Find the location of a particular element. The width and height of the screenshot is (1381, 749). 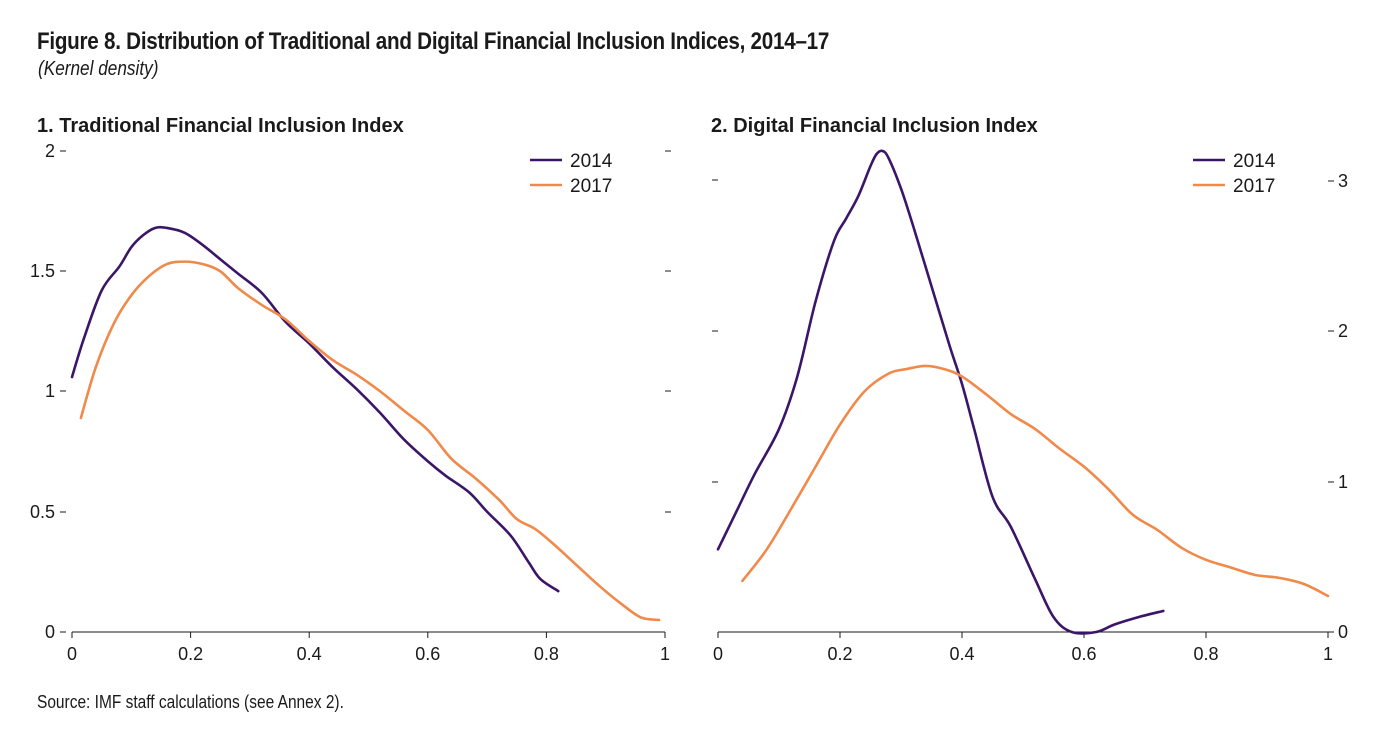

y-tick-label-right: 2 is located at coordinates (1343, 331).